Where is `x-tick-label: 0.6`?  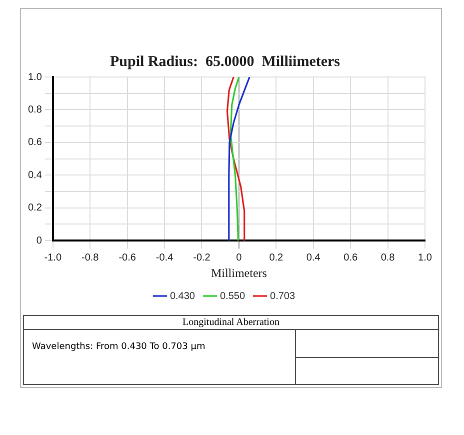
x-tick-label: 0.6 is located at coordinates (351, 258).